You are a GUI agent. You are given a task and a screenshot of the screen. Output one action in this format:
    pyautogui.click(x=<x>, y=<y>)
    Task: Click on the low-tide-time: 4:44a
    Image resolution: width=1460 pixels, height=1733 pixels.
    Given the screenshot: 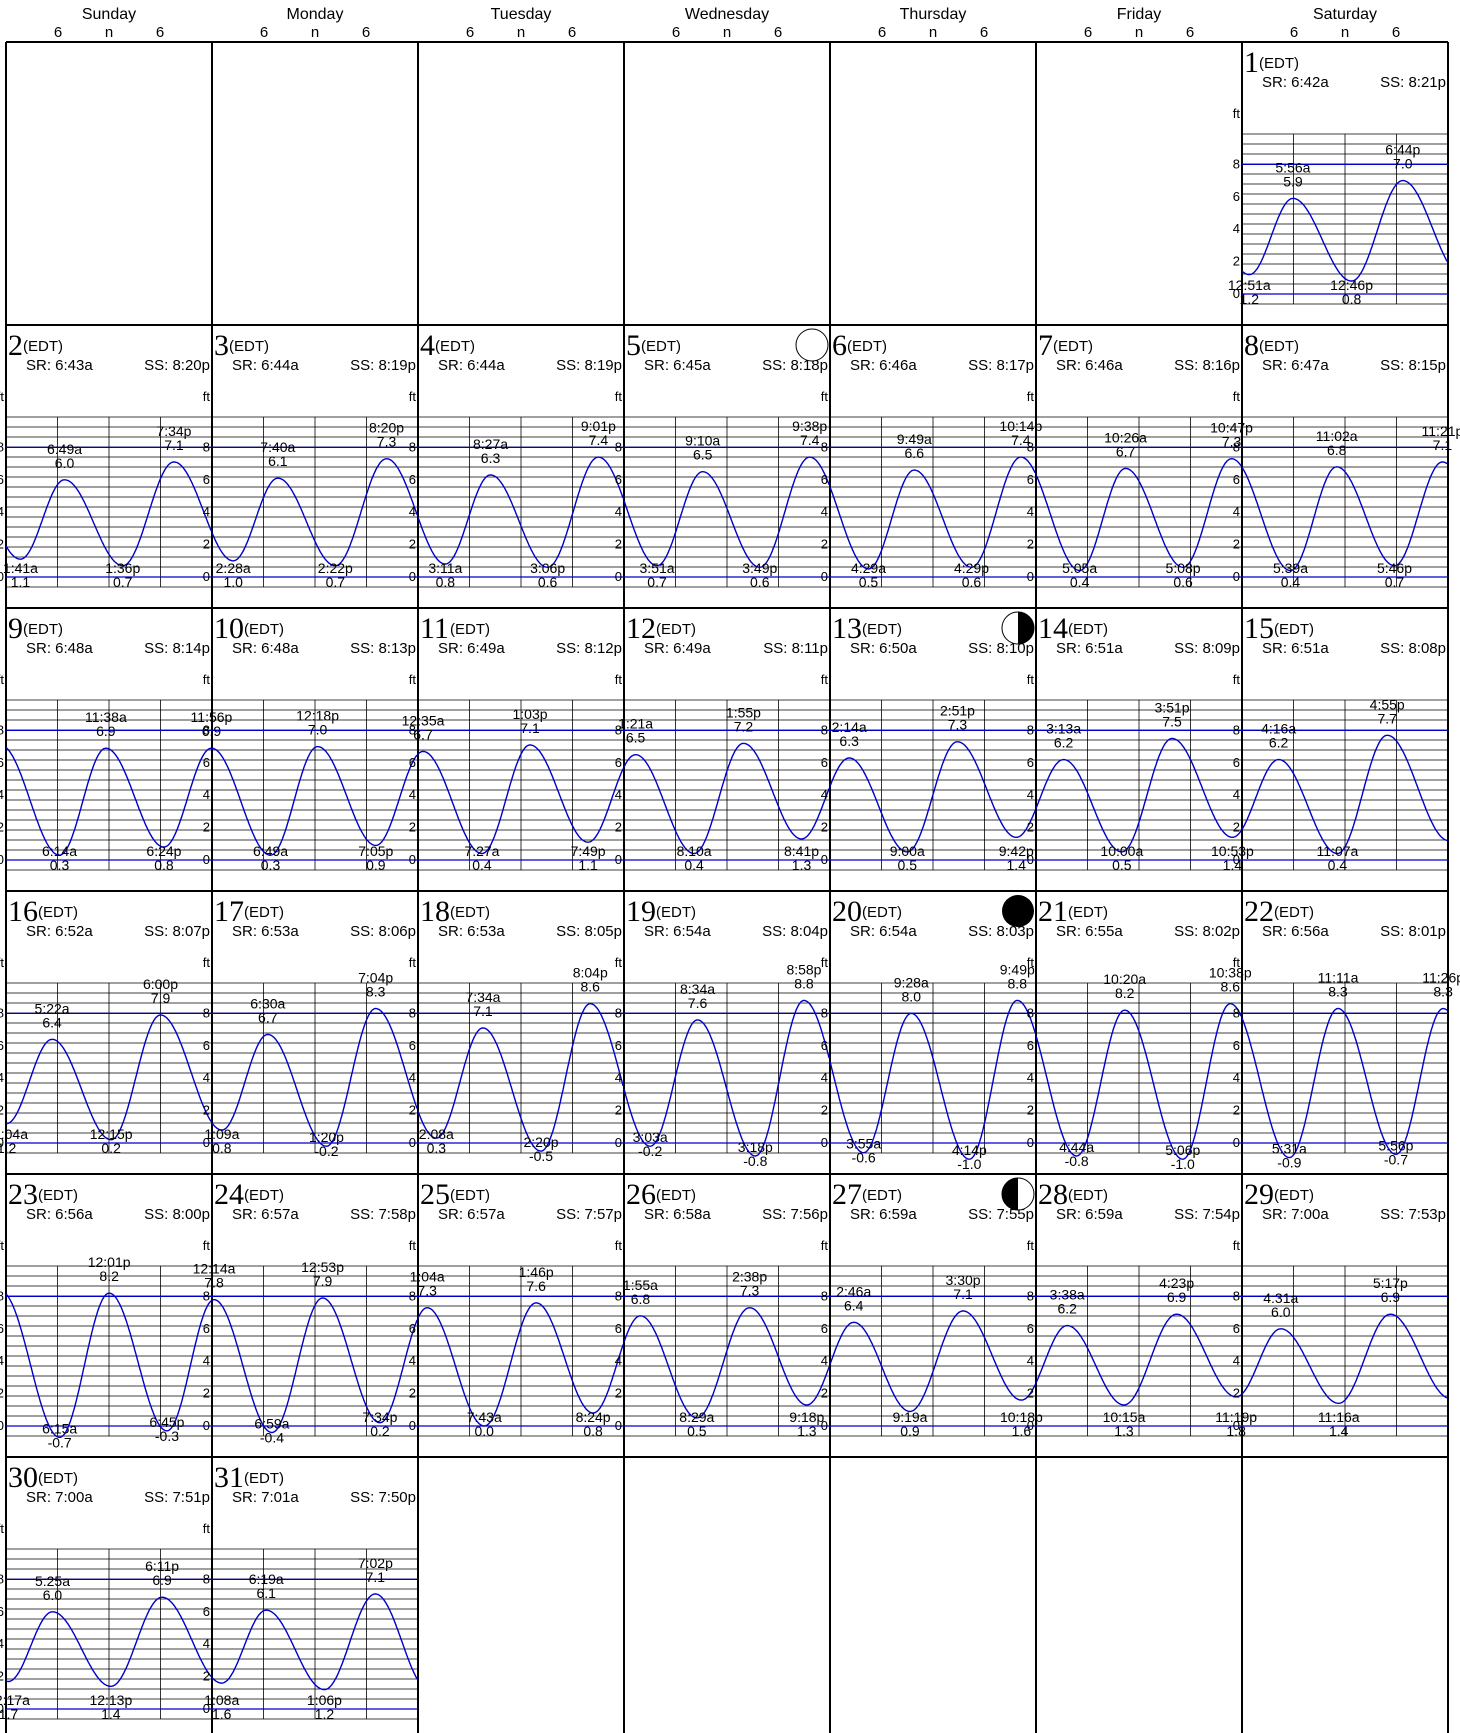 What is the action you would take?
    pyautogui.click(x=1076, y=1147)
    